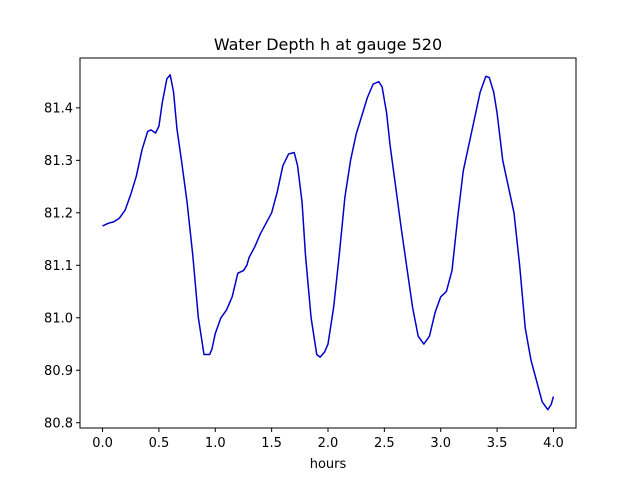  I want to click on y-tick-label: 80.9, so click(58, 371).